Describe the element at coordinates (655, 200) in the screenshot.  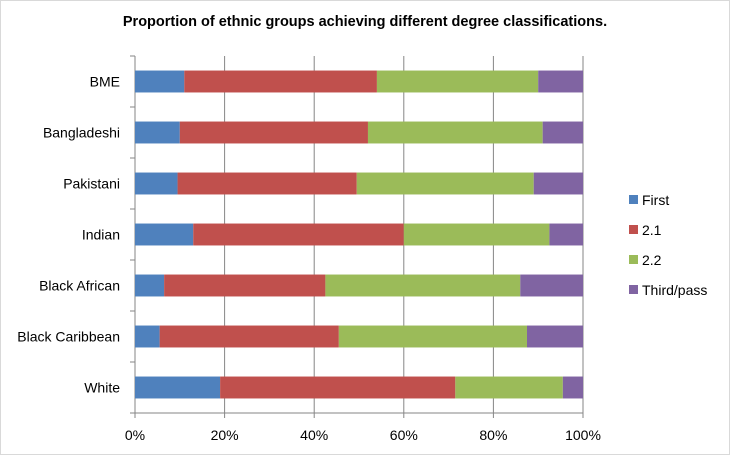
I see `legend-label: First` at that location.